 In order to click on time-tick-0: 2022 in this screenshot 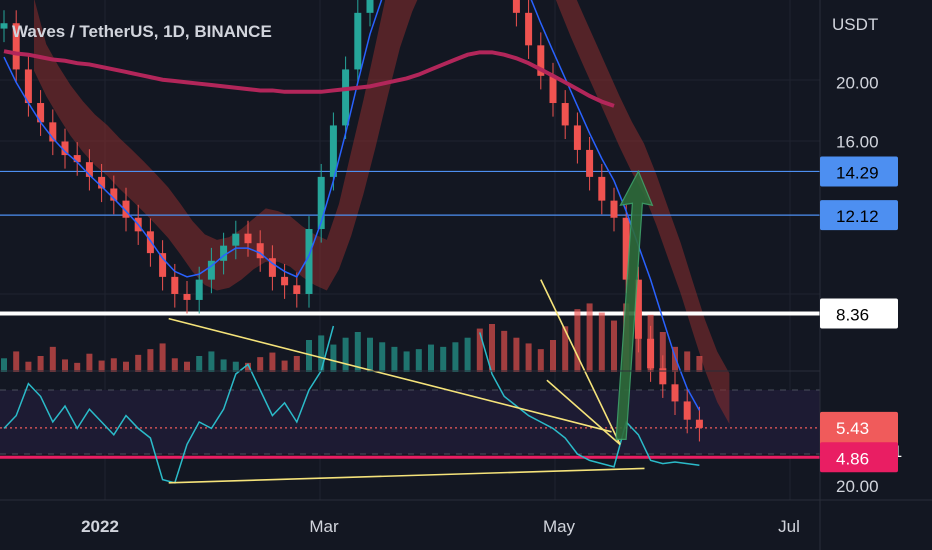, I will do `click(100, 526)`.